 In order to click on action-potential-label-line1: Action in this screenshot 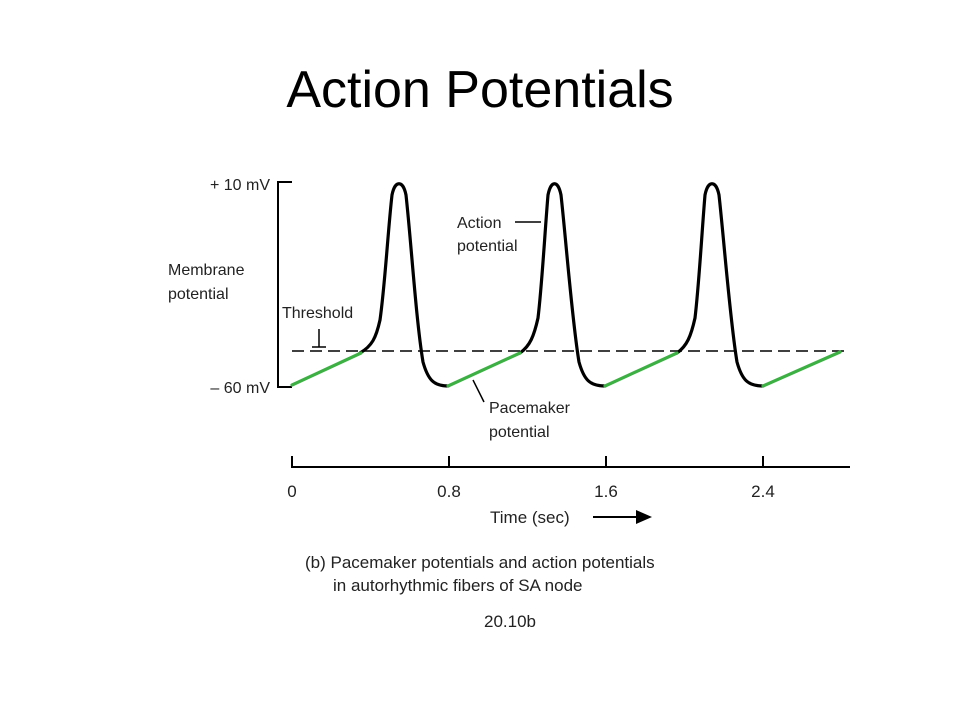, I will do `click(479, 223)`.